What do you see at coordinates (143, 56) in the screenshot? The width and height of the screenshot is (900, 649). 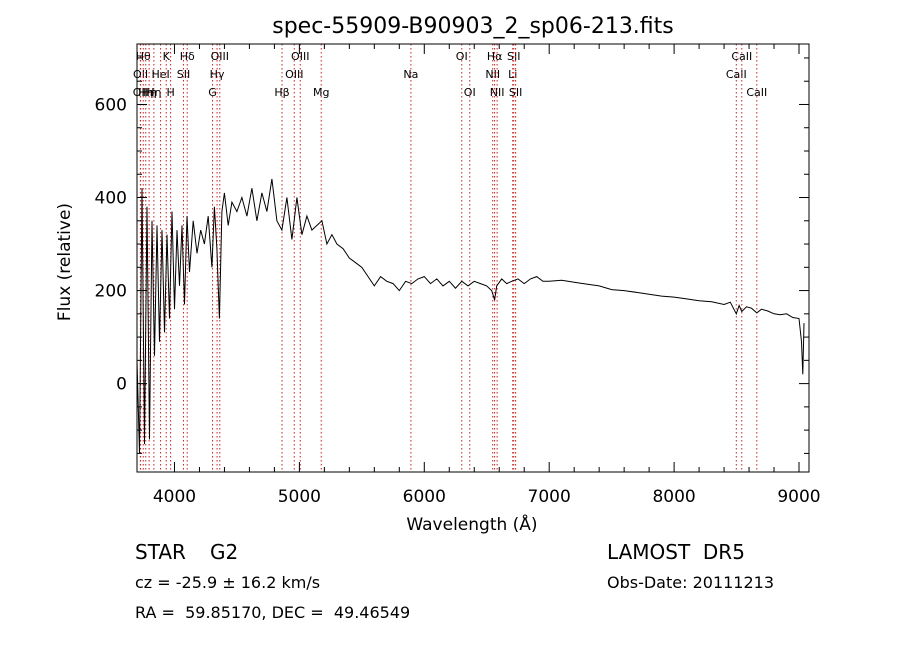 I see `line-label-2: Hθ` at bounding box center [143, 56].